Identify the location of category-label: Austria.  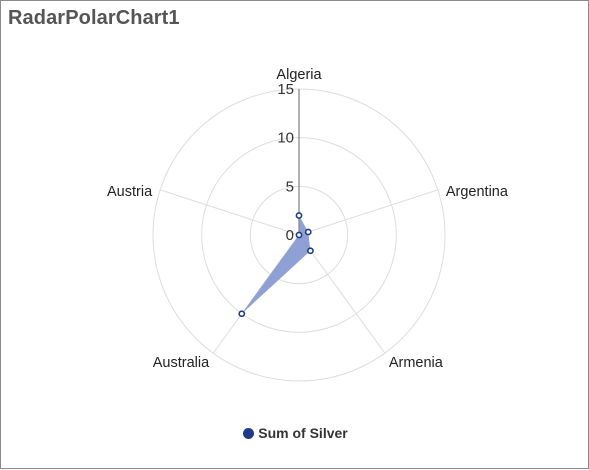
(130, 192).